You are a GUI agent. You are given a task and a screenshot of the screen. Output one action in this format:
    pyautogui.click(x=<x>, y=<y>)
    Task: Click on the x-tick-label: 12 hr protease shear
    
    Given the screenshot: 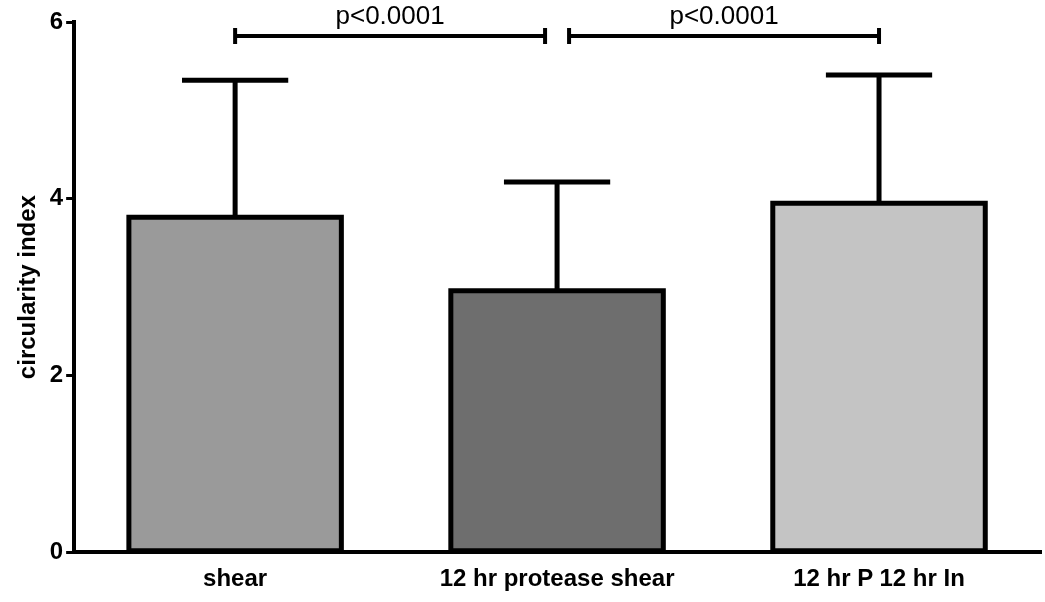 What is the action you would take?
    pyautogui.click(x=557, y=578)
    